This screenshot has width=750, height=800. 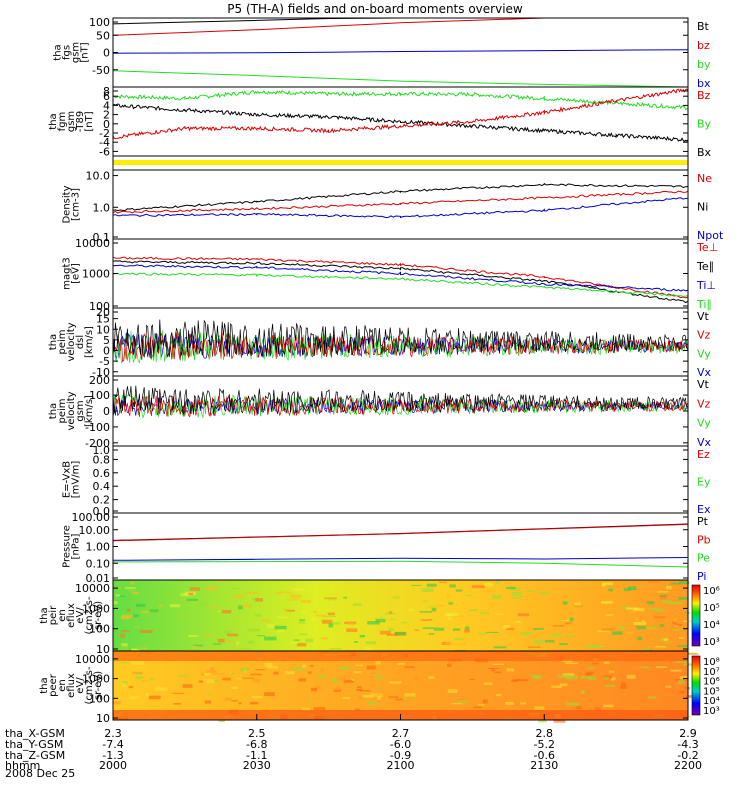 What do you see at coordinates (704, 124) in the screenshot?
I see `legend-label: By` at bounding box center [704, 124].